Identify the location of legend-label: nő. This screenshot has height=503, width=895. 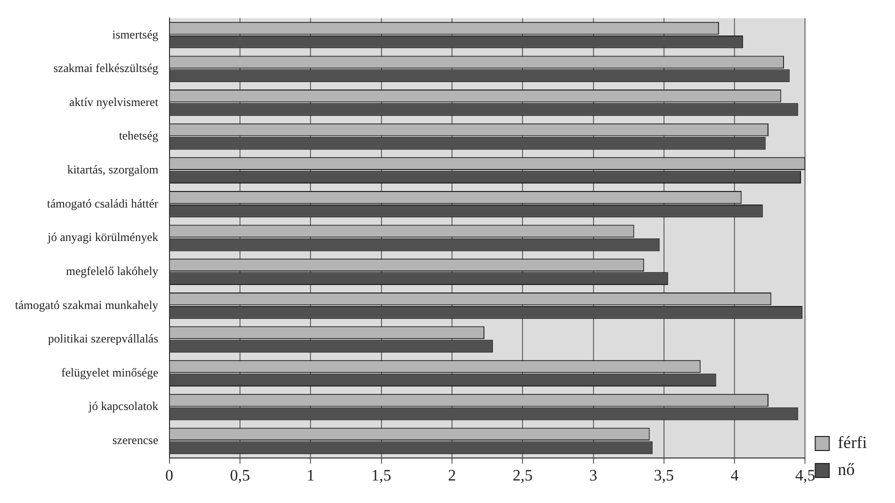
(846, 469).